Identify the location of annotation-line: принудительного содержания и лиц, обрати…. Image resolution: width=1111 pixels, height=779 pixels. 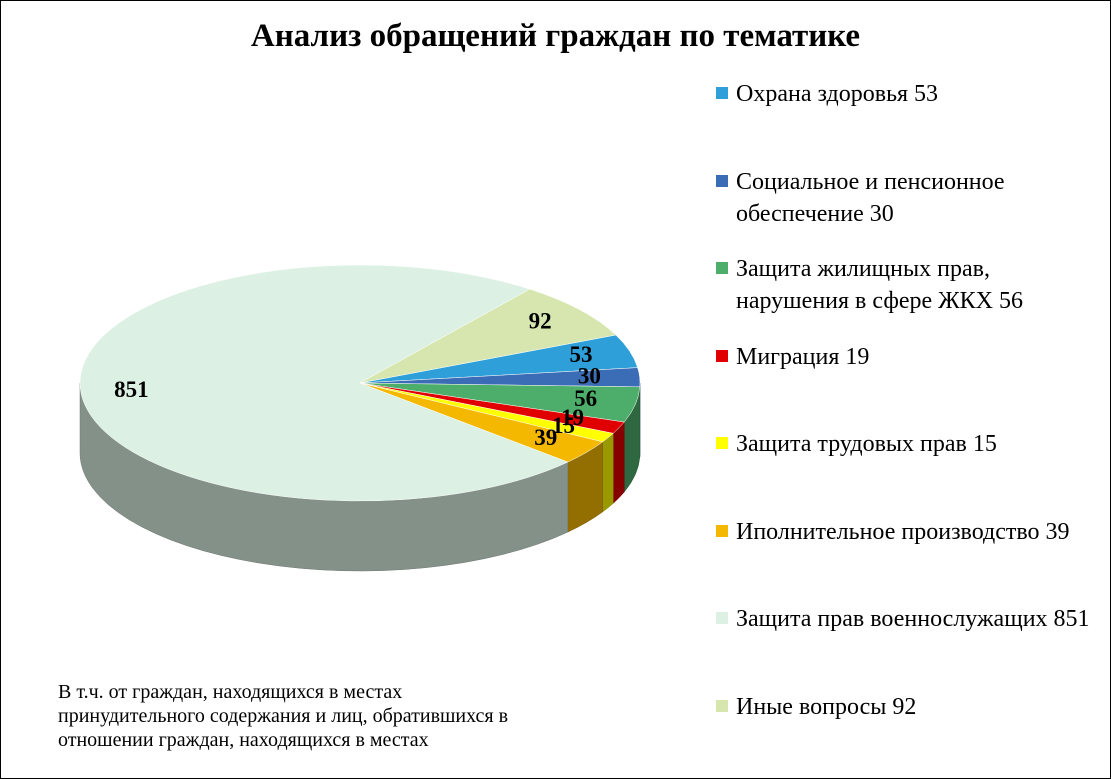
(283, 716).